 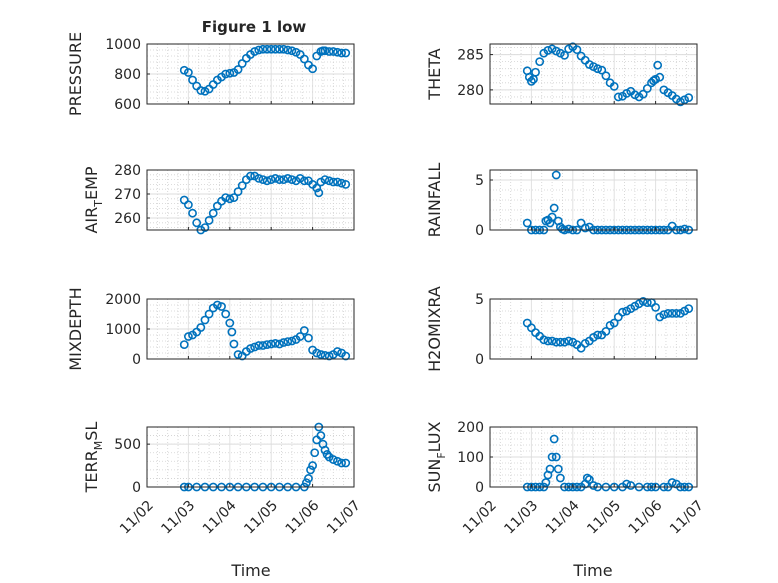 What do you see at coordinates (75, 328) in the screenshot?
I see `y-axis-label-main: MIXDEPTH` at bounding box center [75, 328].